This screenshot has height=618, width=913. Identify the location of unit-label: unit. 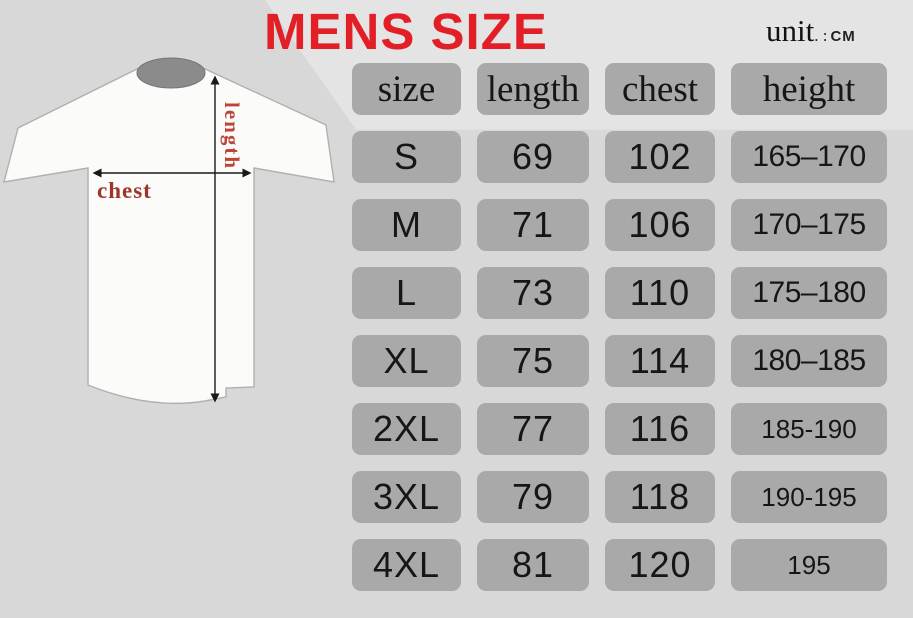
(790, 30).